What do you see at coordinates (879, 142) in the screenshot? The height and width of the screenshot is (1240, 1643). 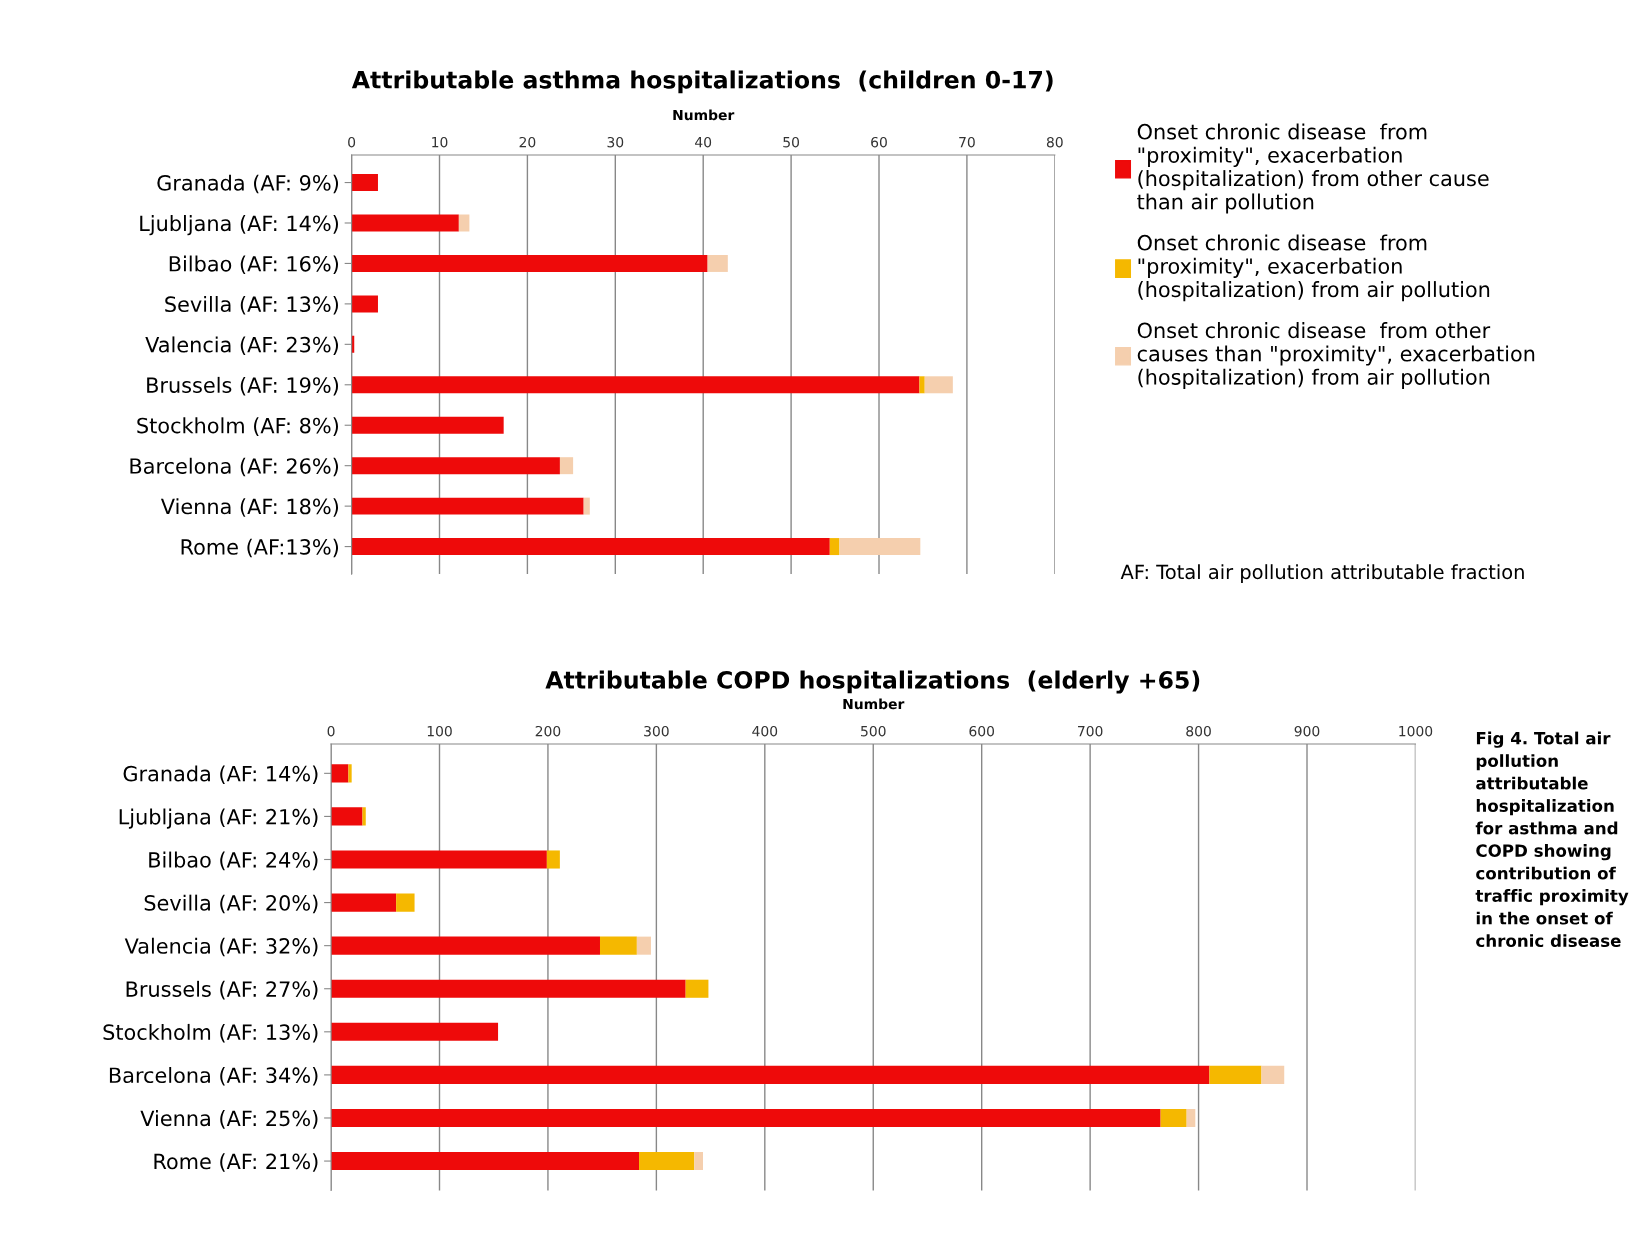 I see `x-tick-label: 60` at bounding box center [879, 142].